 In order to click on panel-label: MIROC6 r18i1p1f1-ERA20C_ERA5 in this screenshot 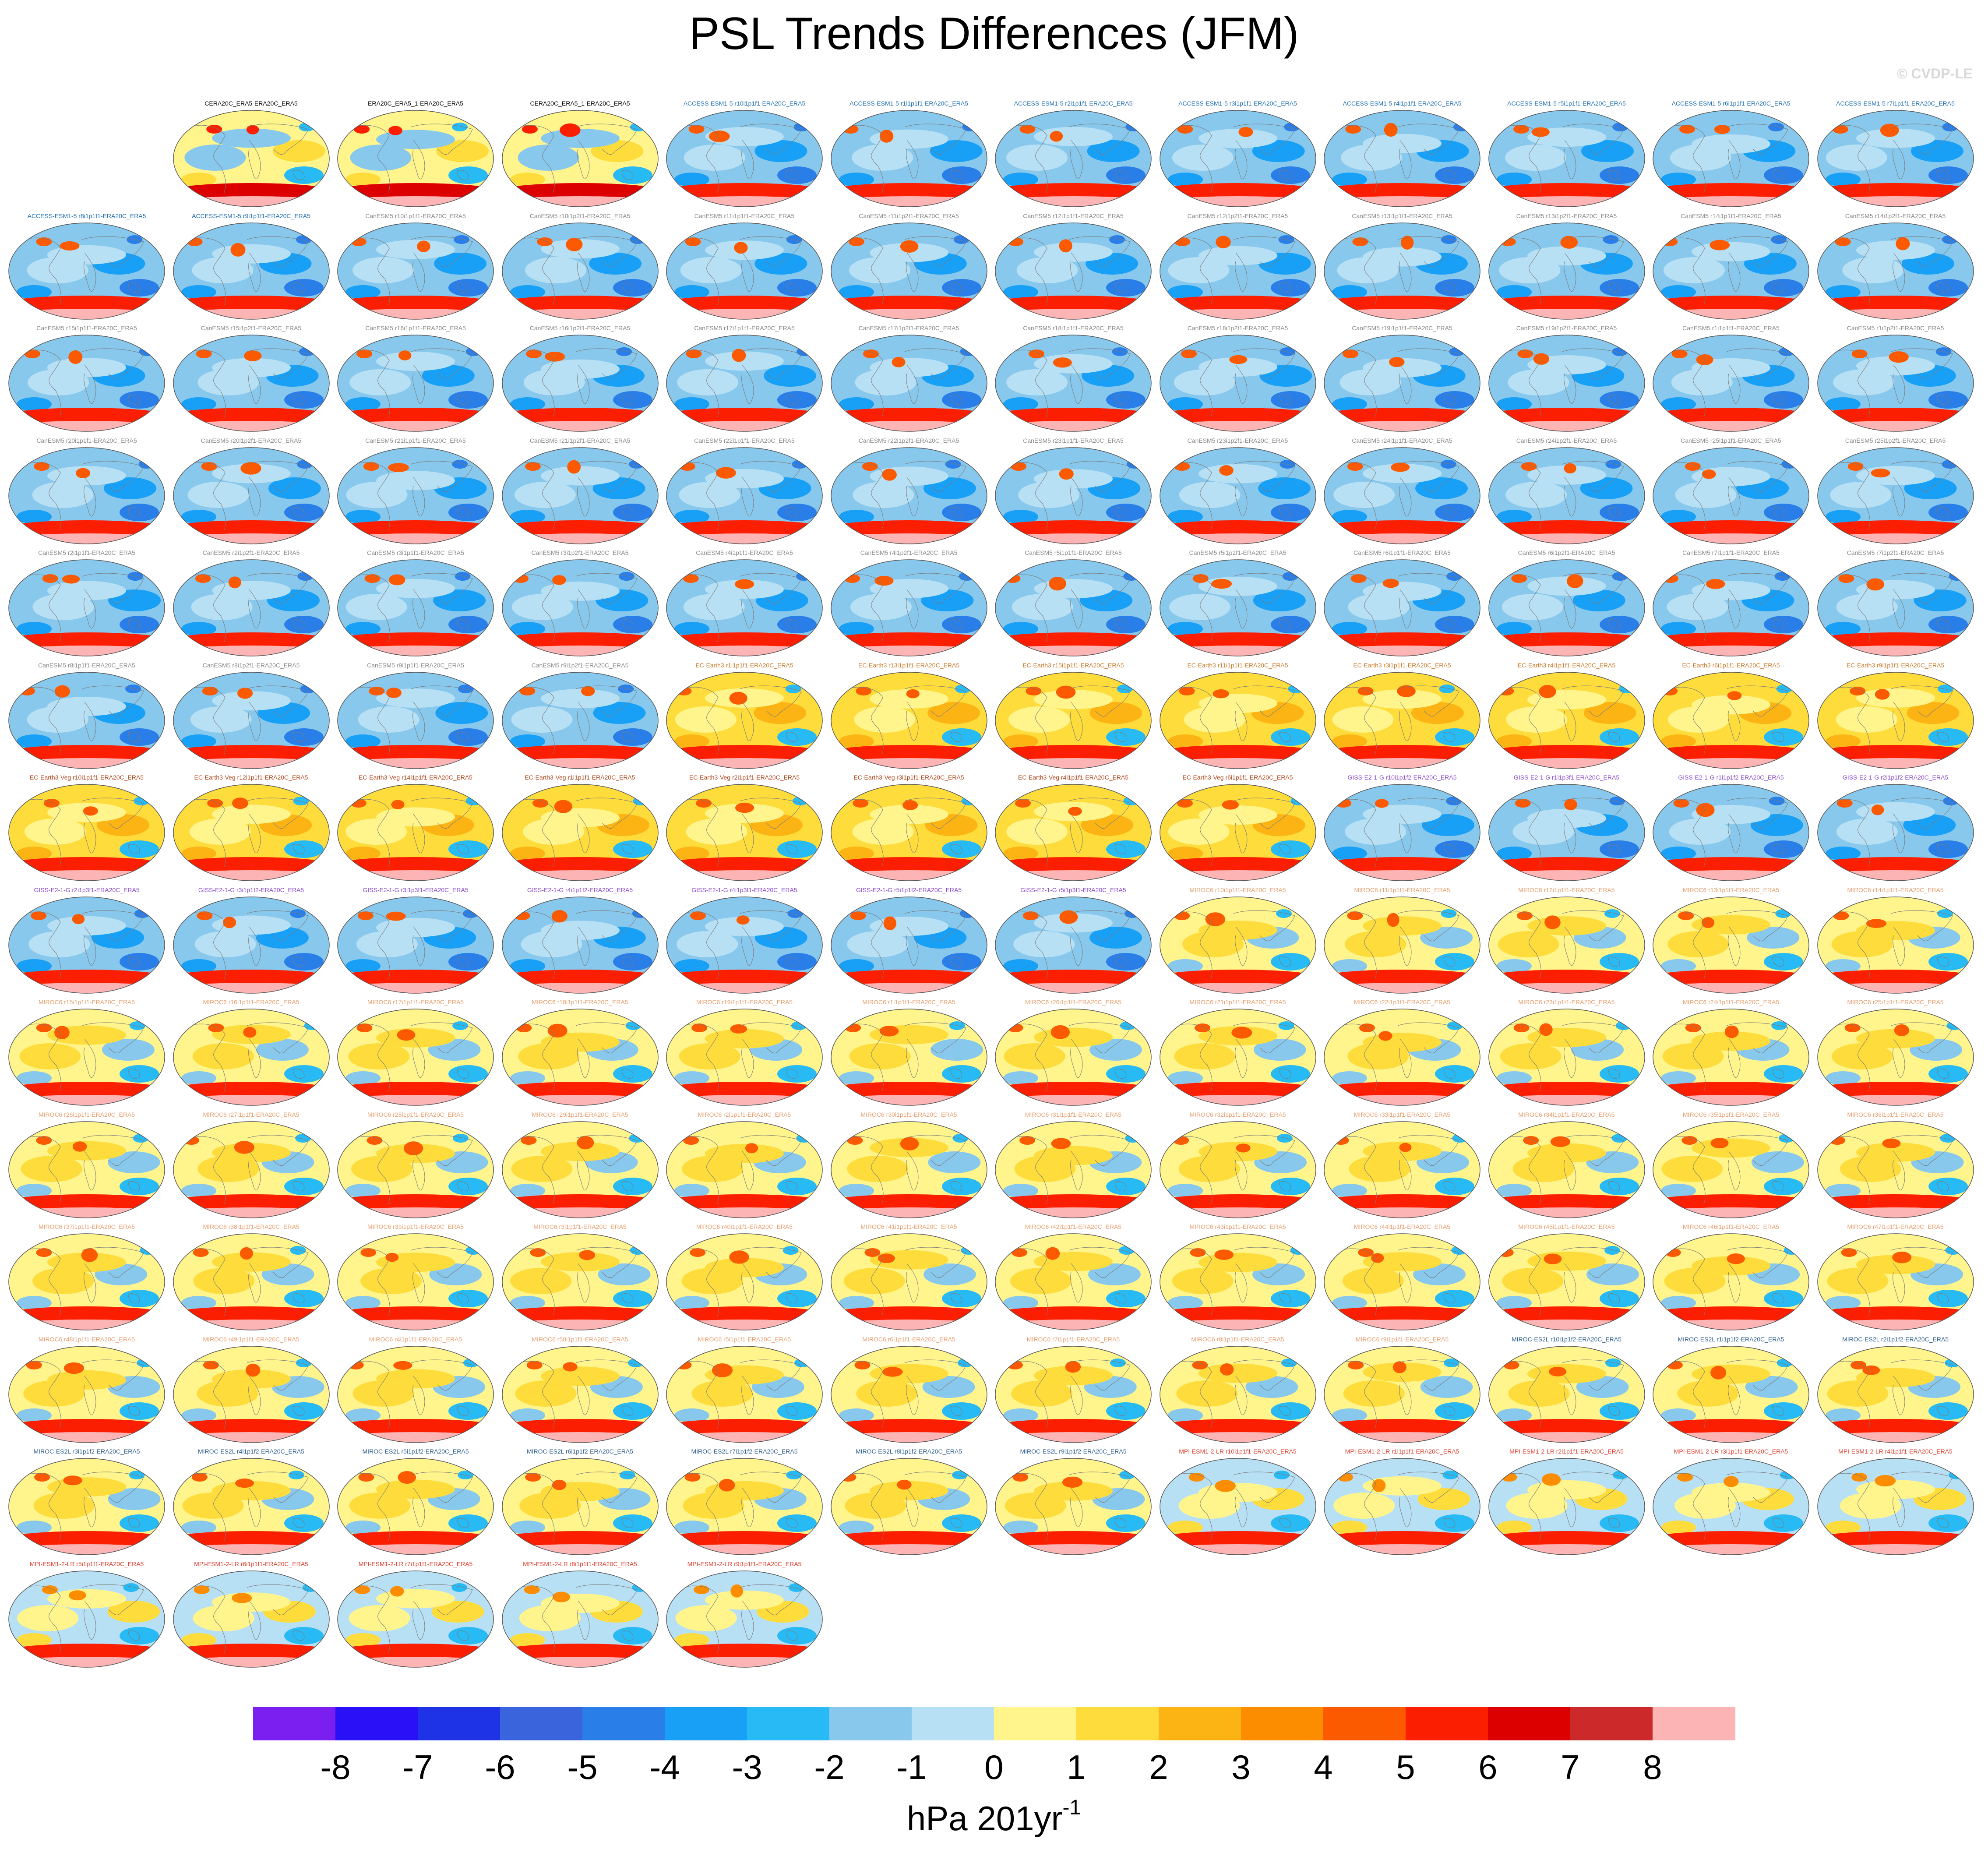, I will do `click(580, 1002)`.